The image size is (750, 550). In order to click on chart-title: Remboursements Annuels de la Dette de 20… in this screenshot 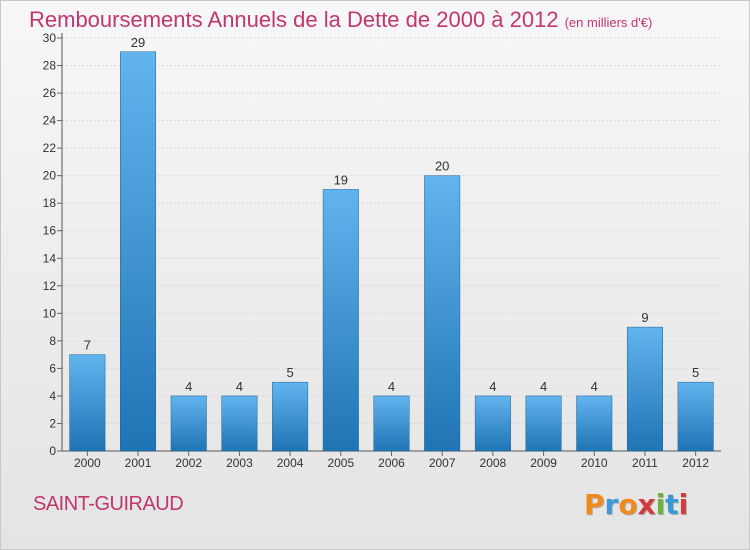, I will do `click(340, 20)`.